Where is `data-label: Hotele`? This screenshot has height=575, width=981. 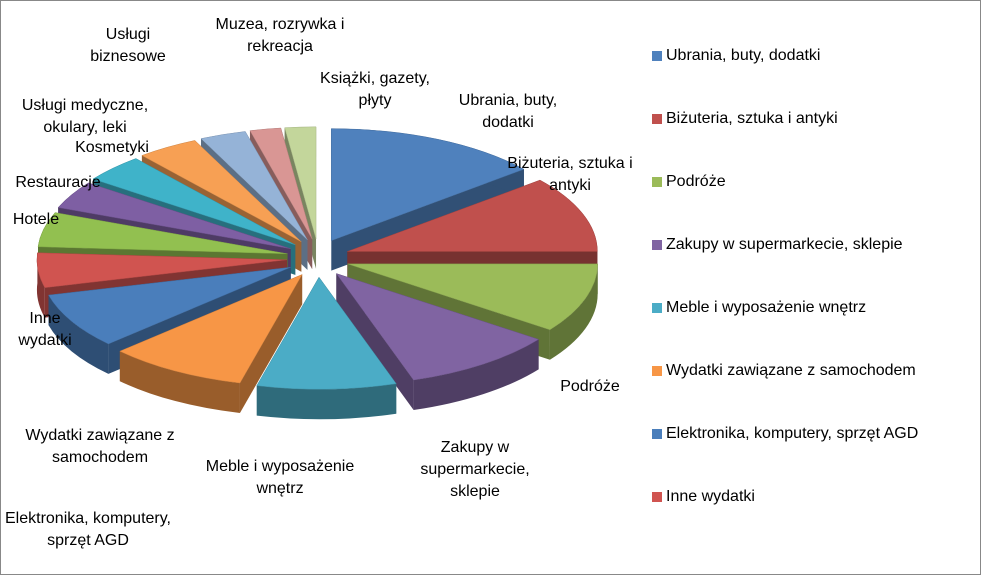
data-label: Hotele is located at coordinates (36, 219).